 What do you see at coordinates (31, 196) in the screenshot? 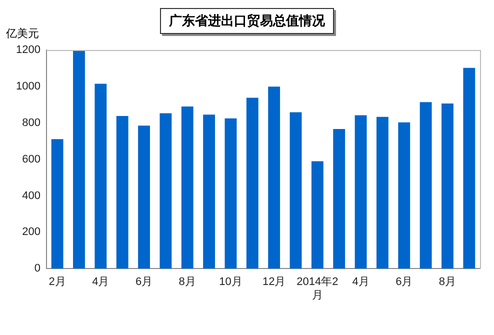
I see `y-tick-label: 400` at bounding box center [31, 196].